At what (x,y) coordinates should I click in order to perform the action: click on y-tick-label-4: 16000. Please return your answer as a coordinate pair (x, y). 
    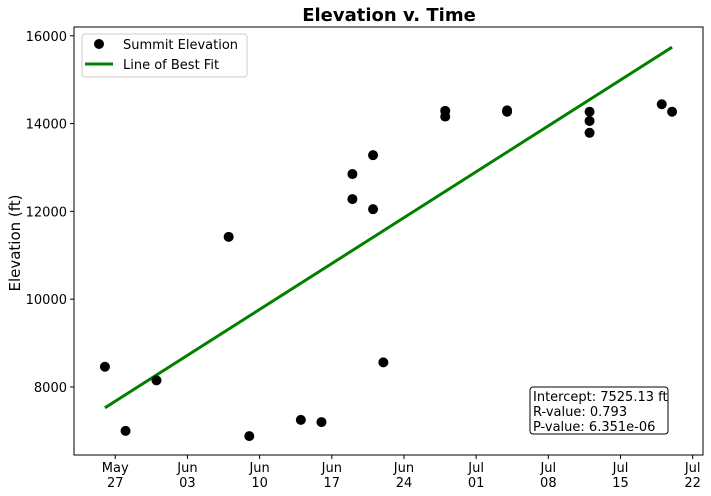
    Looking at the image, I should click on (46, 37).